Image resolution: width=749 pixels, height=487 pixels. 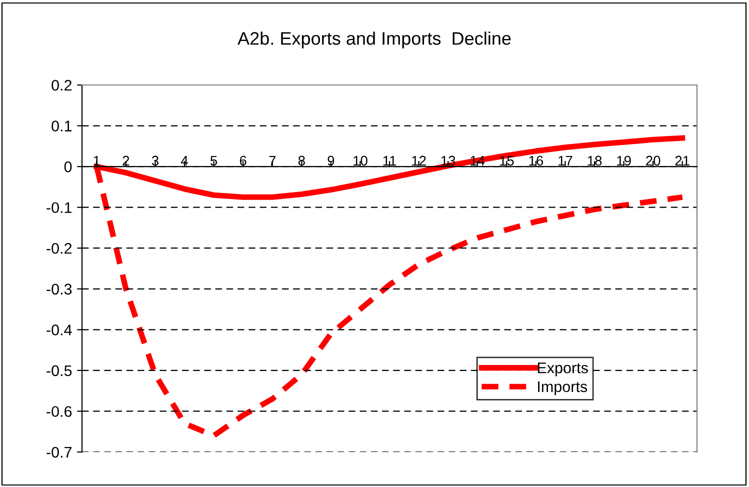 What do you see at coordinates (419, 161) in the screenshot?
I see `x-tick-label: 12` at bounding box center [419, 161].